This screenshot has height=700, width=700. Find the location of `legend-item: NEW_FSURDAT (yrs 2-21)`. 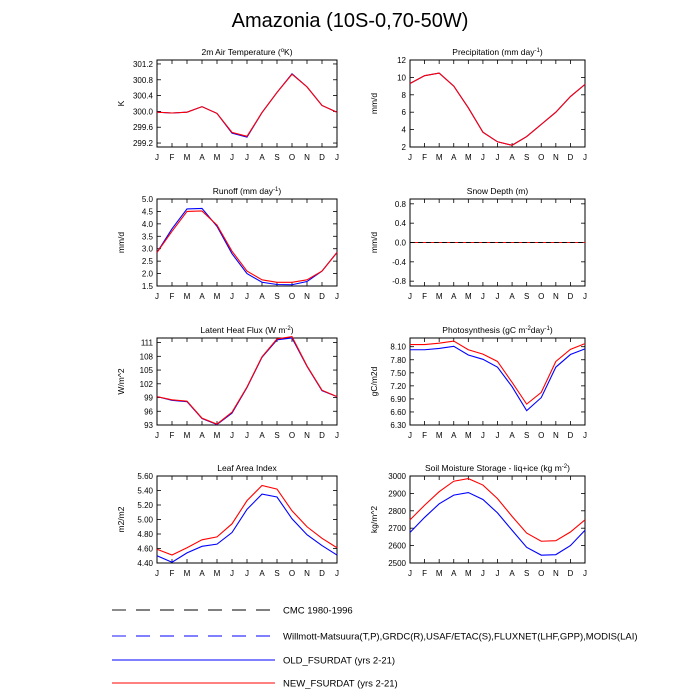

legend-item: NEW_FSURDAT (yrs 2-21) is located at coordinates (255, 684).